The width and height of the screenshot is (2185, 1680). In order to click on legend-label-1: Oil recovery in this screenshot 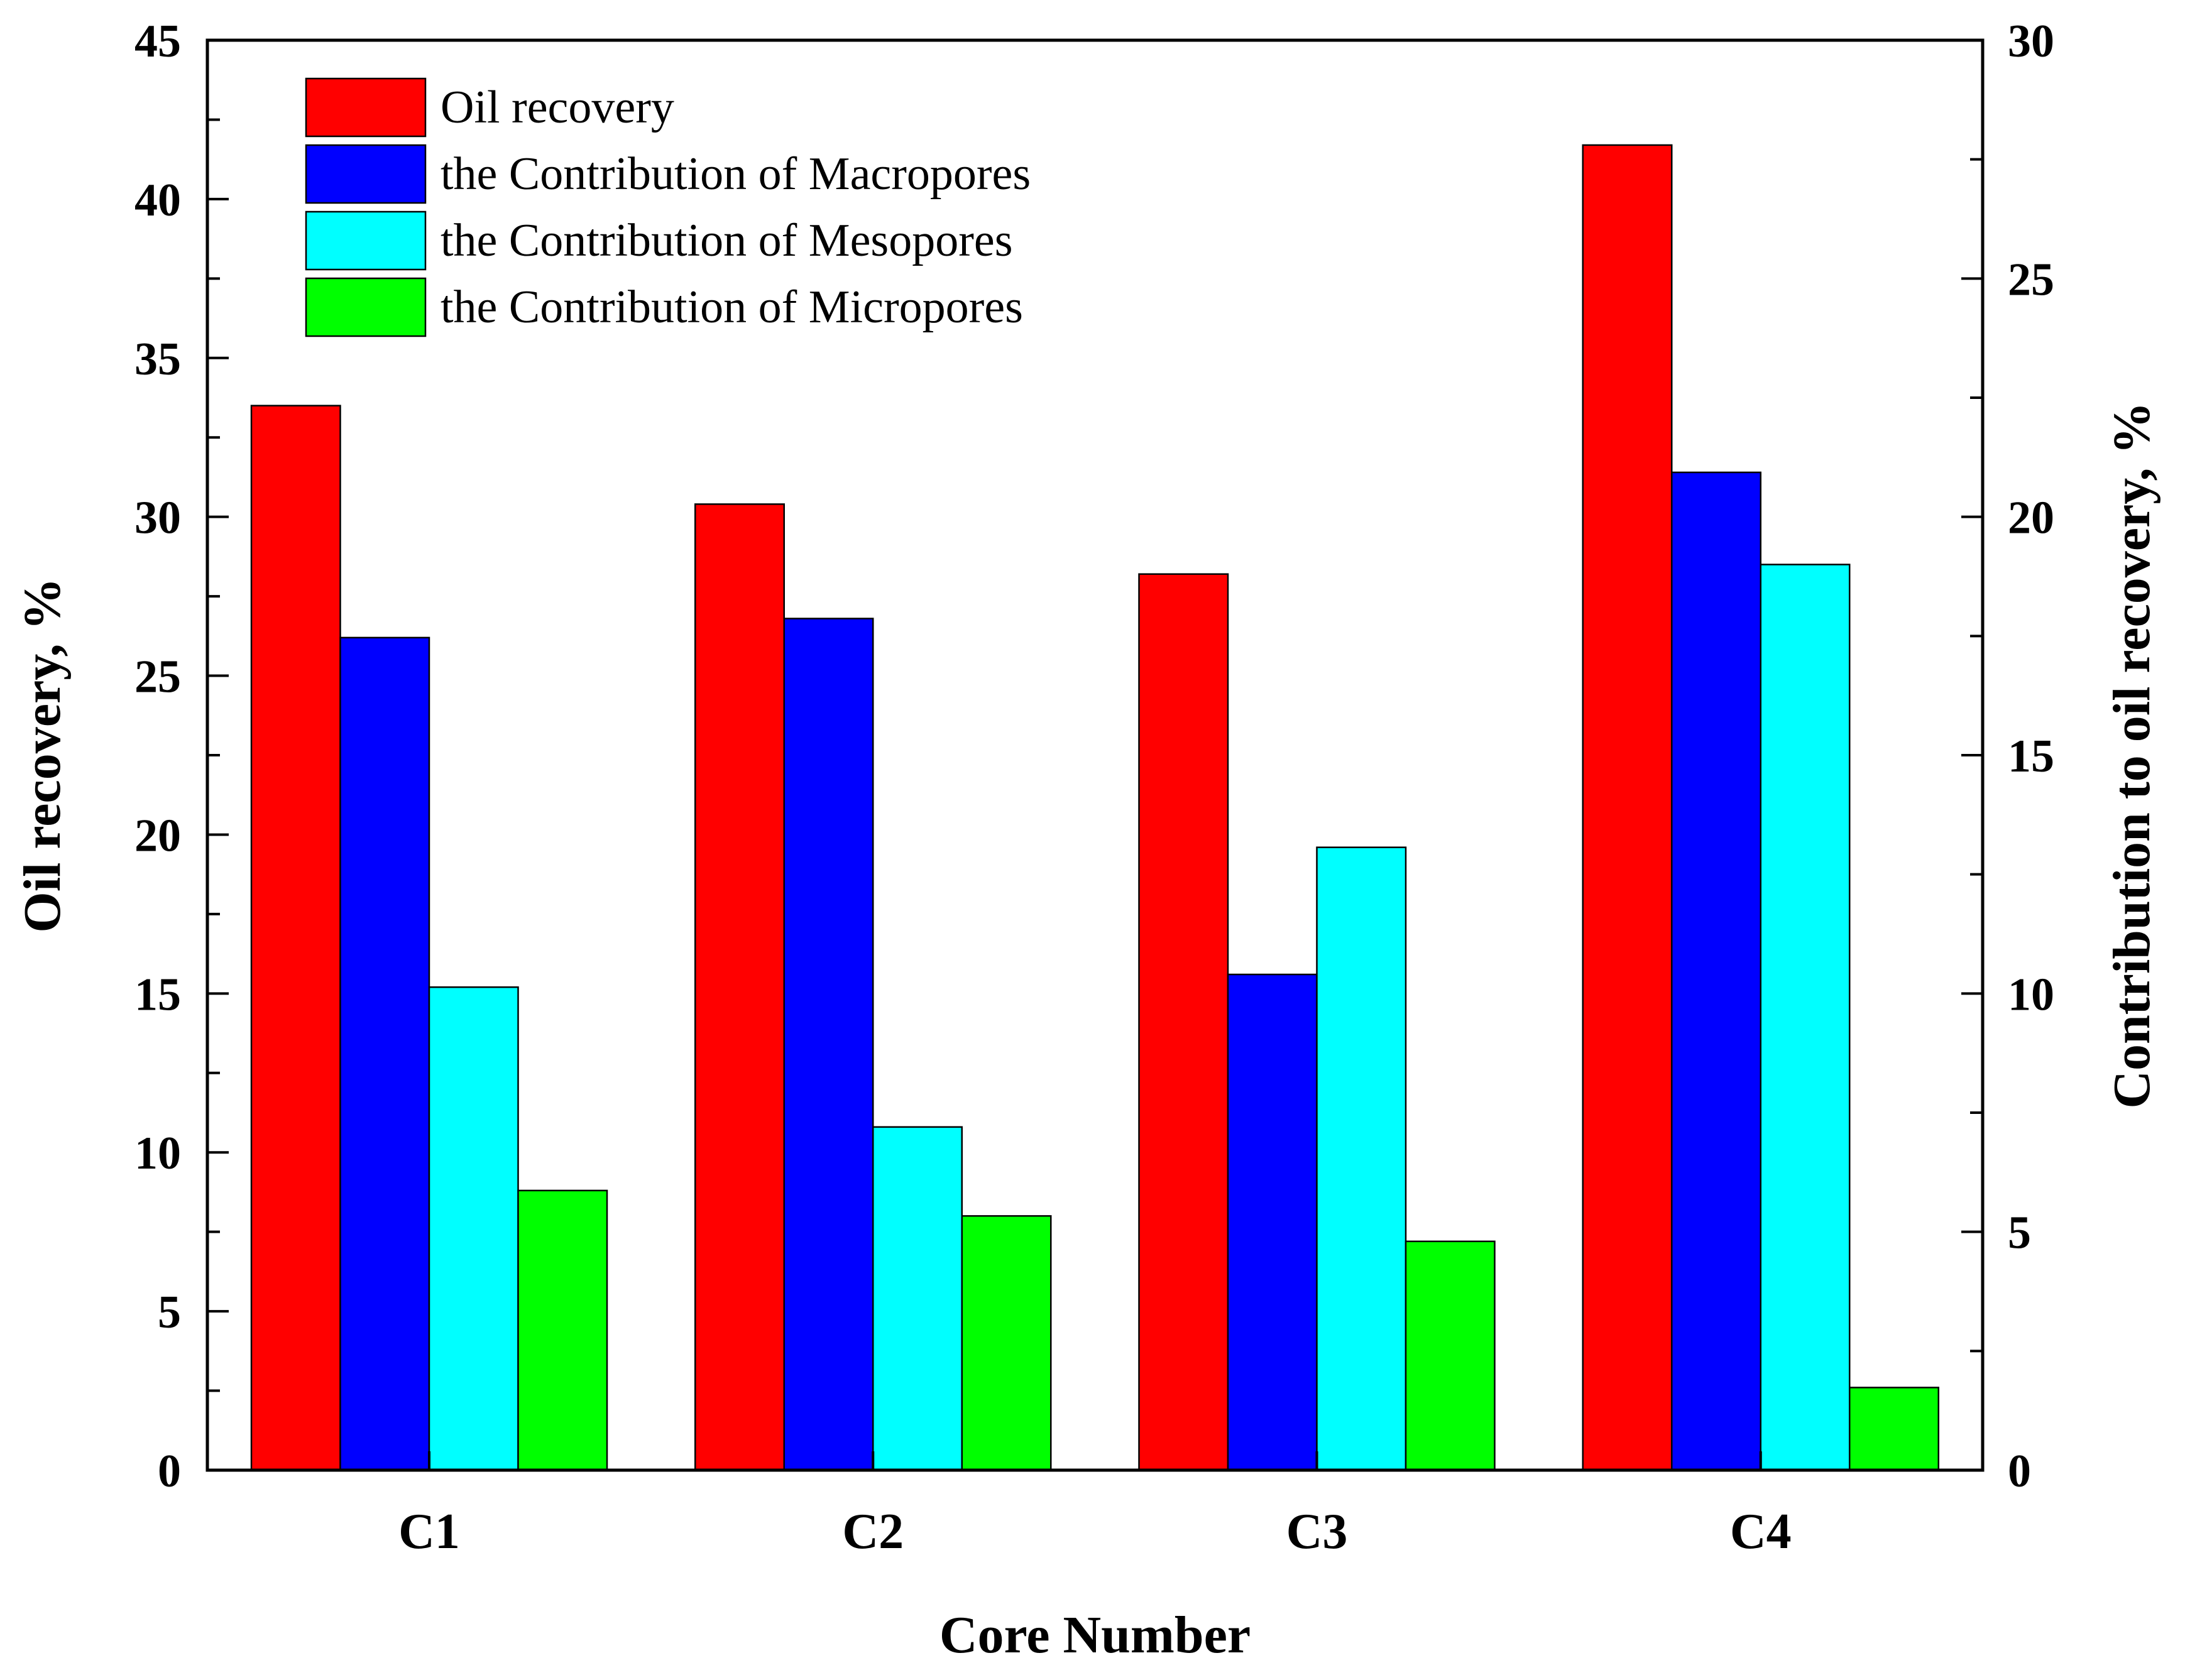, I will do `click(557, 107)`.